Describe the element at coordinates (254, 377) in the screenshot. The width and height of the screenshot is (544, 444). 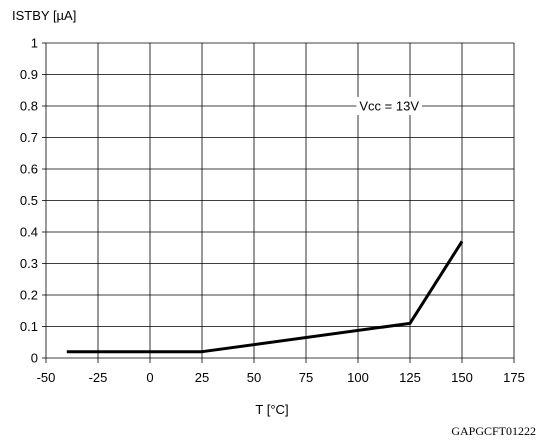
I see `x-tick-label: 50` at that location.